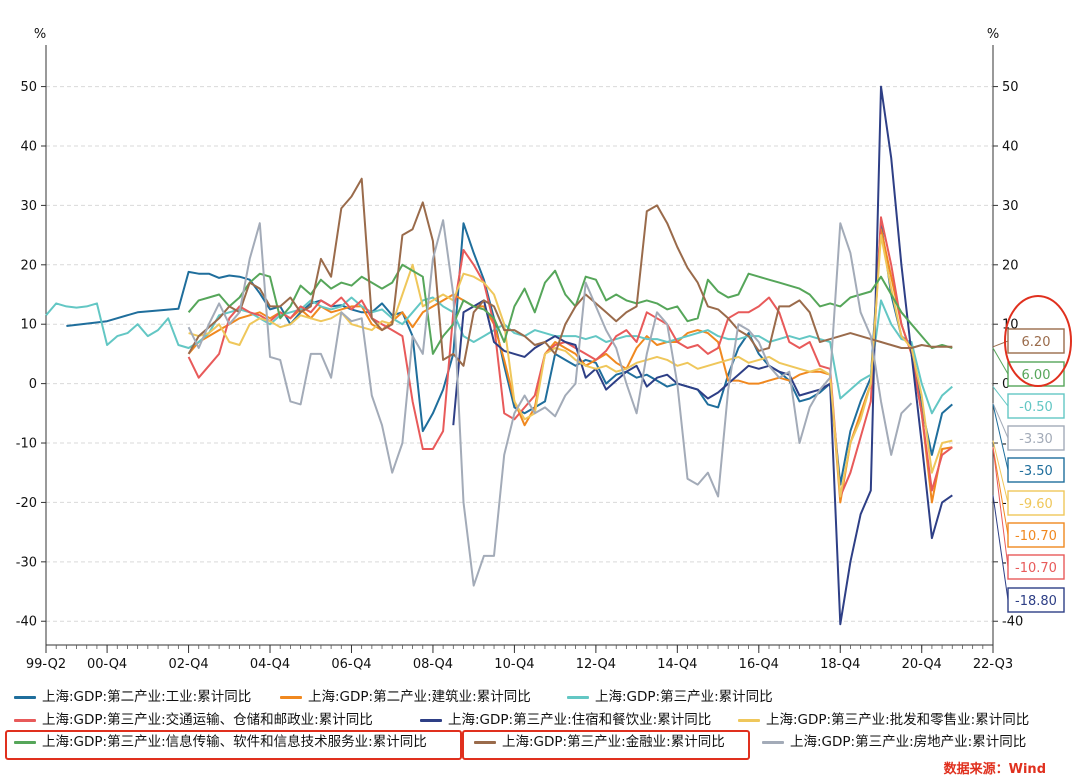 This screenshot has width=1080, height=778. What do you see at coordinates (270, 664) in the screenshot?
I see `x-tick-label: 04-Q4` at bounding box center [270, 664].